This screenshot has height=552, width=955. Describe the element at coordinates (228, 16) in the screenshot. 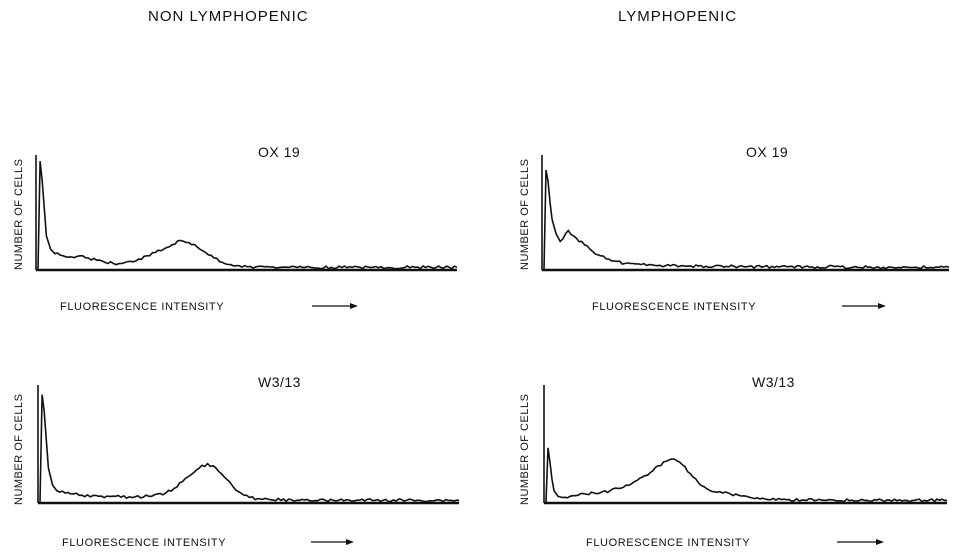

I see `column-title-non-lymphopenic: NON LYMPHOPENIC` at that location.